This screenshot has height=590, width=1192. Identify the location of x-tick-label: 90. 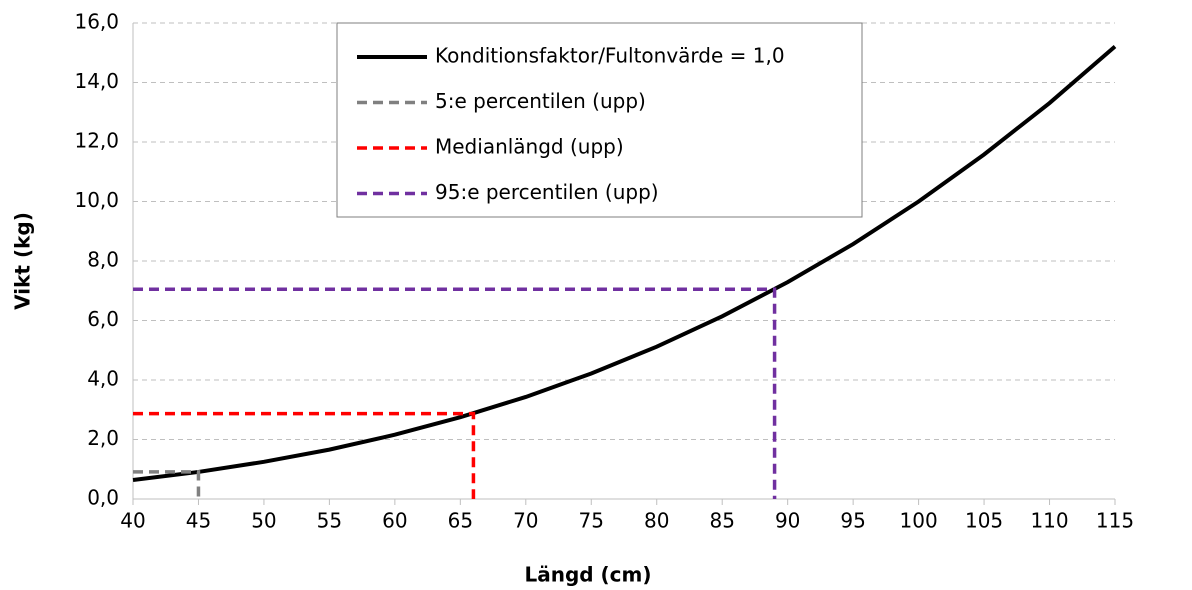
(787, 521).